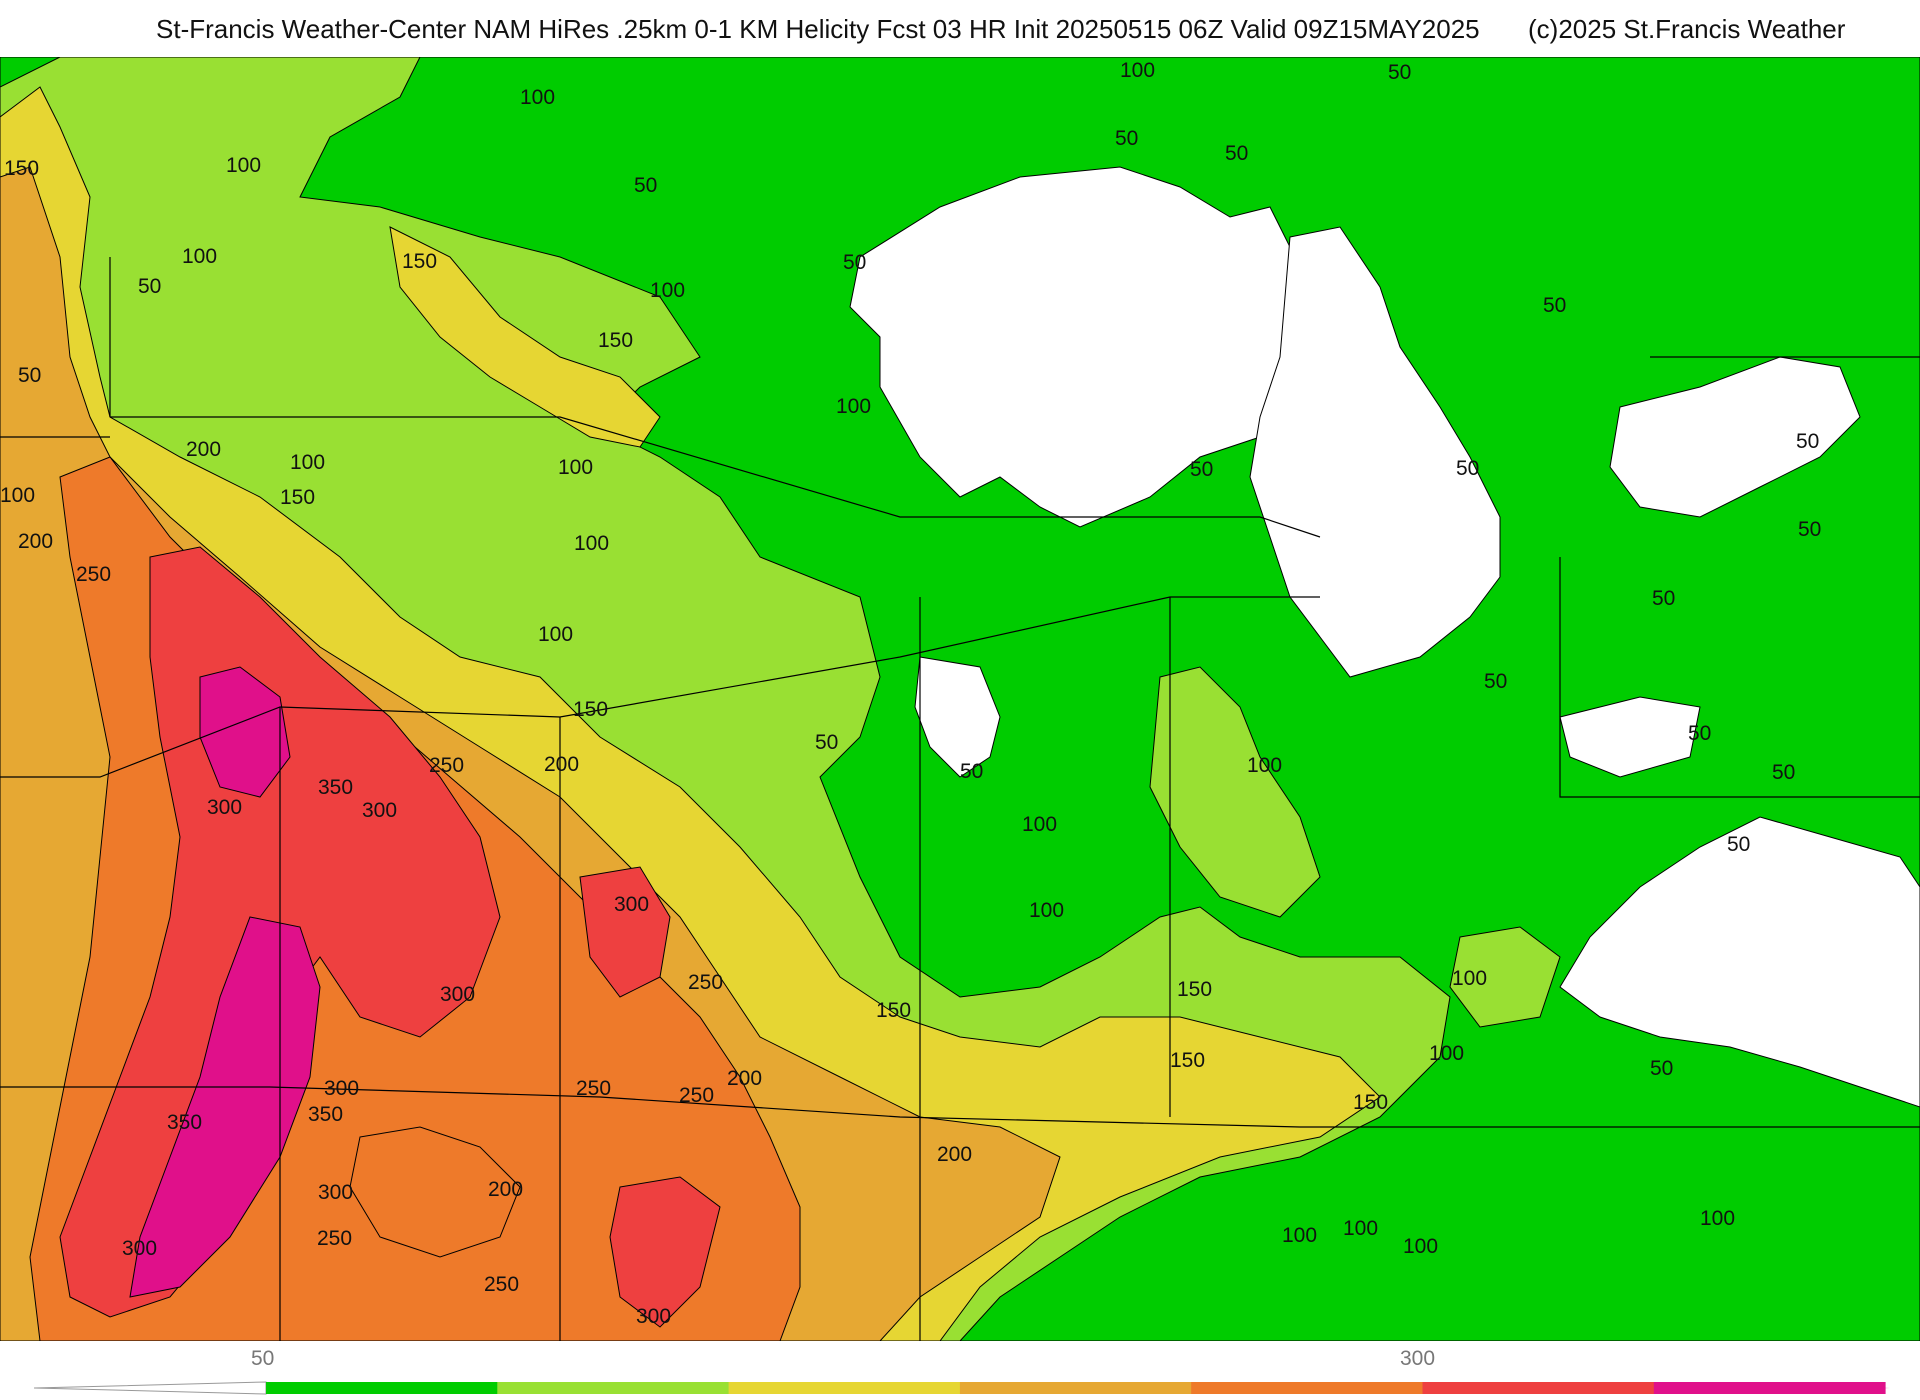 This screenshot has width=1920, height=1400. What do you see at coordinates (225, 1107) in the screenshot?
I see `band-350-south` at bounding box center [225, 1107].